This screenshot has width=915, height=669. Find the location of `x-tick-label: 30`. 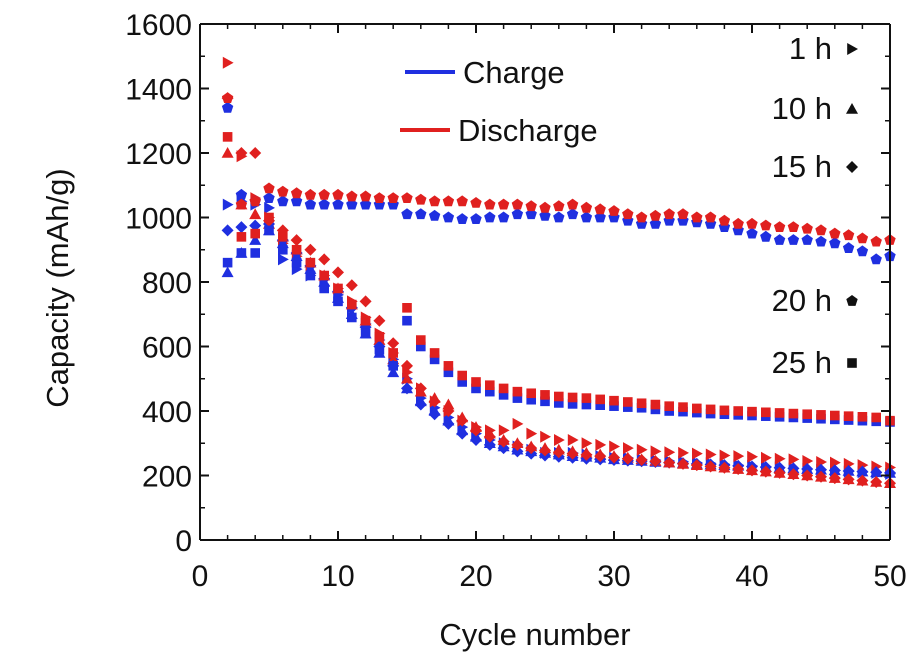

x-tick-label: 30 is located at coordinates (613, 576).